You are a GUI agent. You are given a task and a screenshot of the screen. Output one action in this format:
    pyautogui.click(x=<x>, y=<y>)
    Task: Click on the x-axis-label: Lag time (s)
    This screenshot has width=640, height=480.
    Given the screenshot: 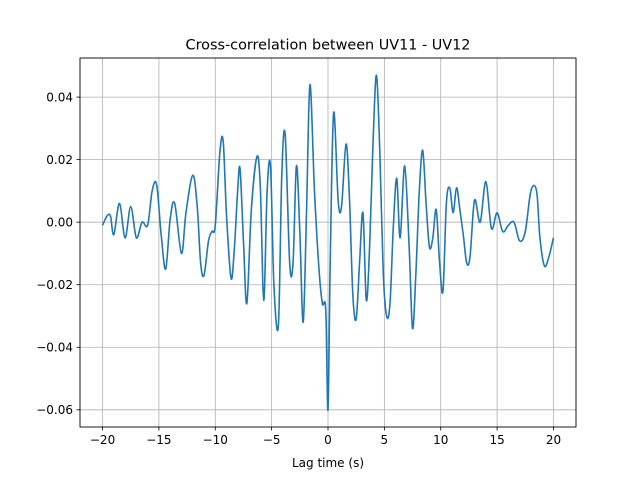 What is the action you would take?
    pyautogui.click(x=328, y=463)
    